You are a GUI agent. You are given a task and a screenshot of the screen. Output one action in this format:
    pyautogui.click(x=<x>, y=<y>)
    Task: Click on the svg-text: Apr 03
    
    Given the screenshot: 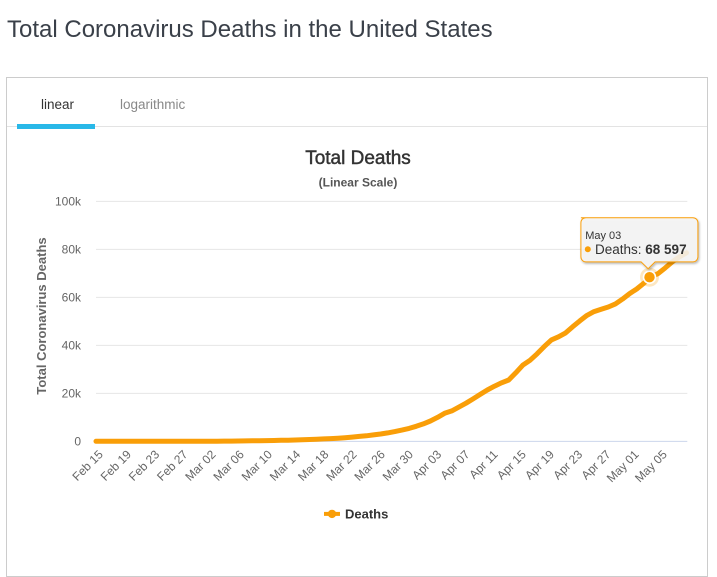 What is the action you would take?
    pyautogui.click(x=426, y=464)
    